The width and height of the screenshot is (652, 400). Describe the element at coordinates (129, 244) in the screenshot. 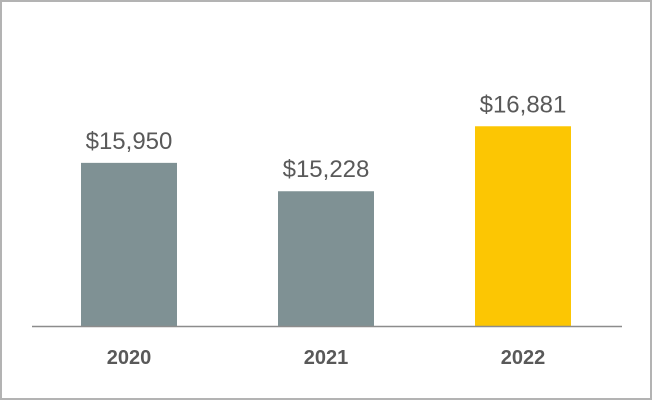

I see `bar-2020` at that location.